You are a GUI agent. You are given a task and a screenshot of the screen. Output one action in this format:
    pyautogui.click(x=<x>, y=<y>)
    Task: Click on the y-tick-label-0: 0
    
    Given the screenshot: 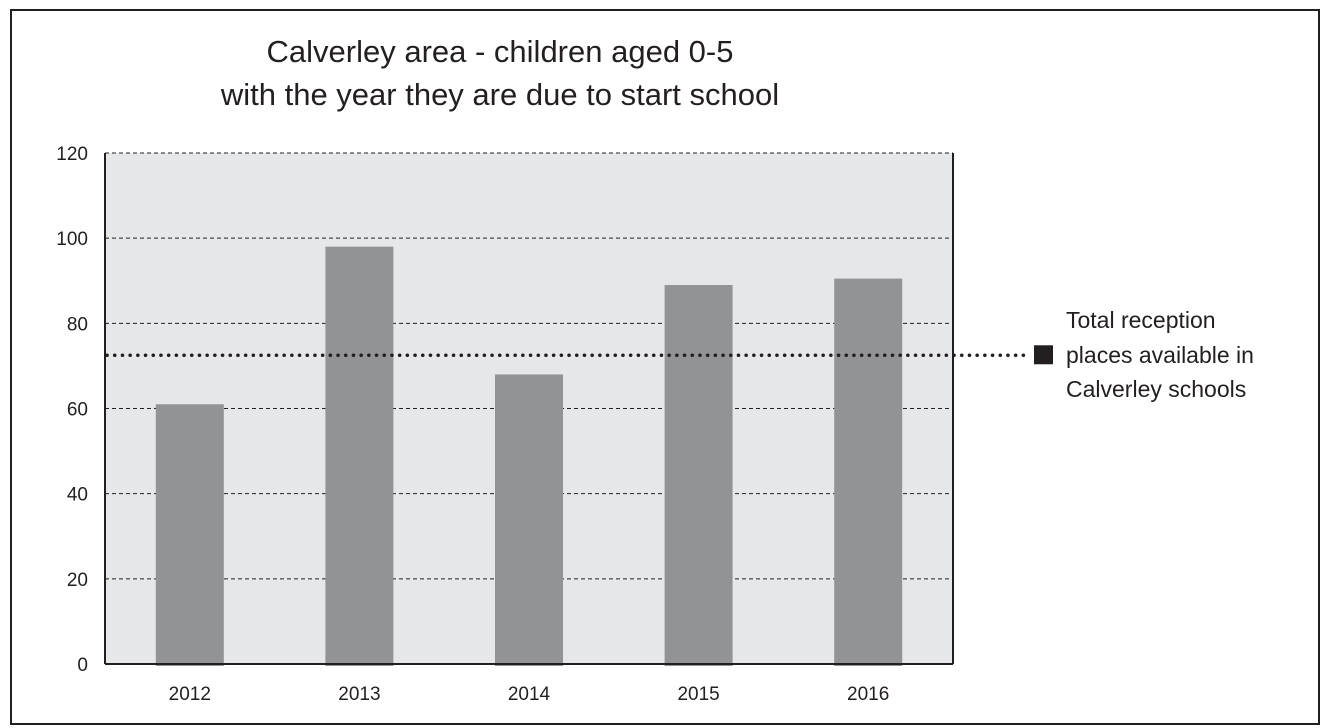 What is the action you would take?
    pyautogui.click(x=82, y=665)
    